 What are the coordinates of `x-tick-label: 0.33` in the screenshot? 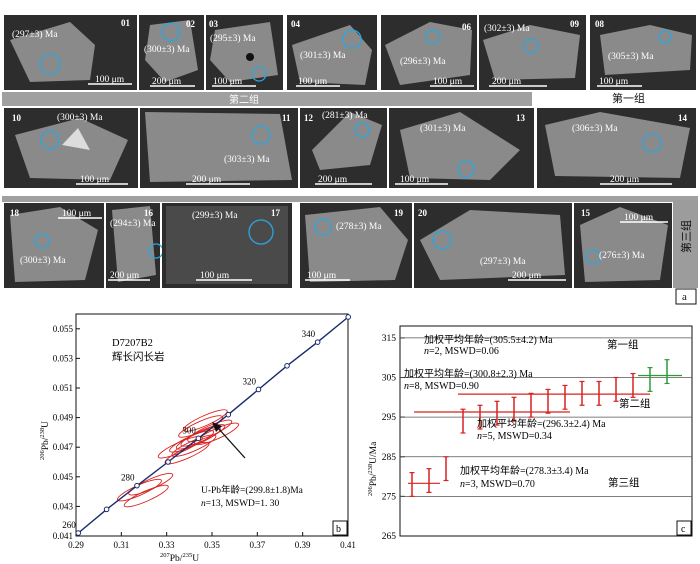 It's located at (167, 545).